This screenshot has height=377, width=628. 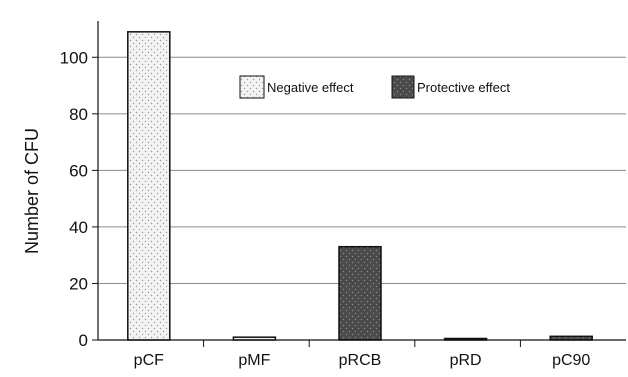 I want to click on y-axis-title: Number of CFU, so click(x=32, y=191).